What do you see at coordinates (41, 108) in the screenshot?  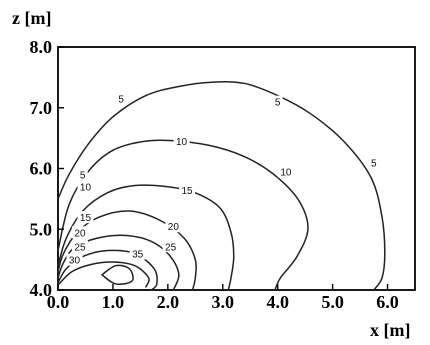 I see `y-tick-label: 7.0` at bounding box center [41, 108].